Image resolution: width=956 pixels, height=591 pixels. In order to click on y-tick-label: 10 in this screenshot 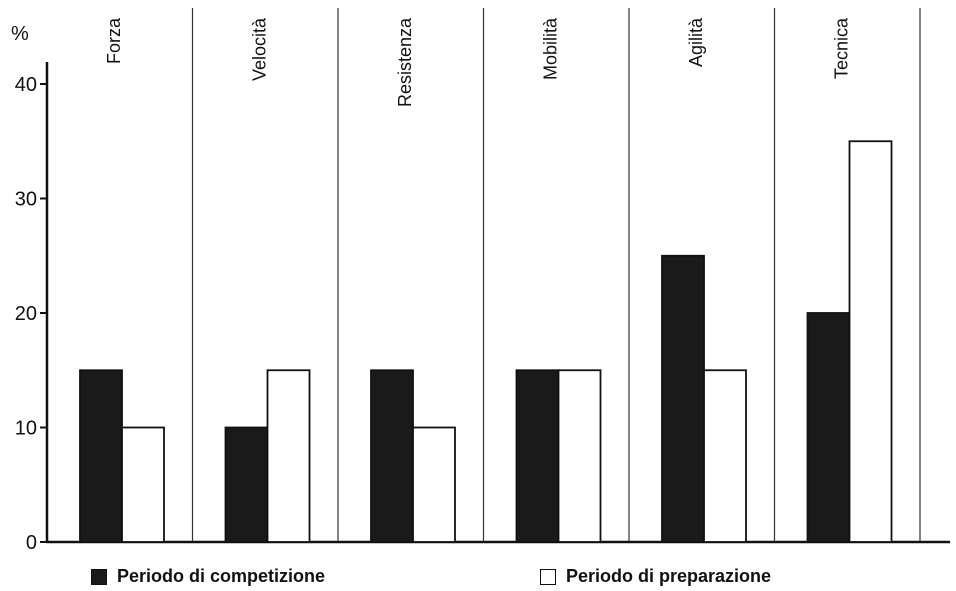, I will do `click(26, 429)`.